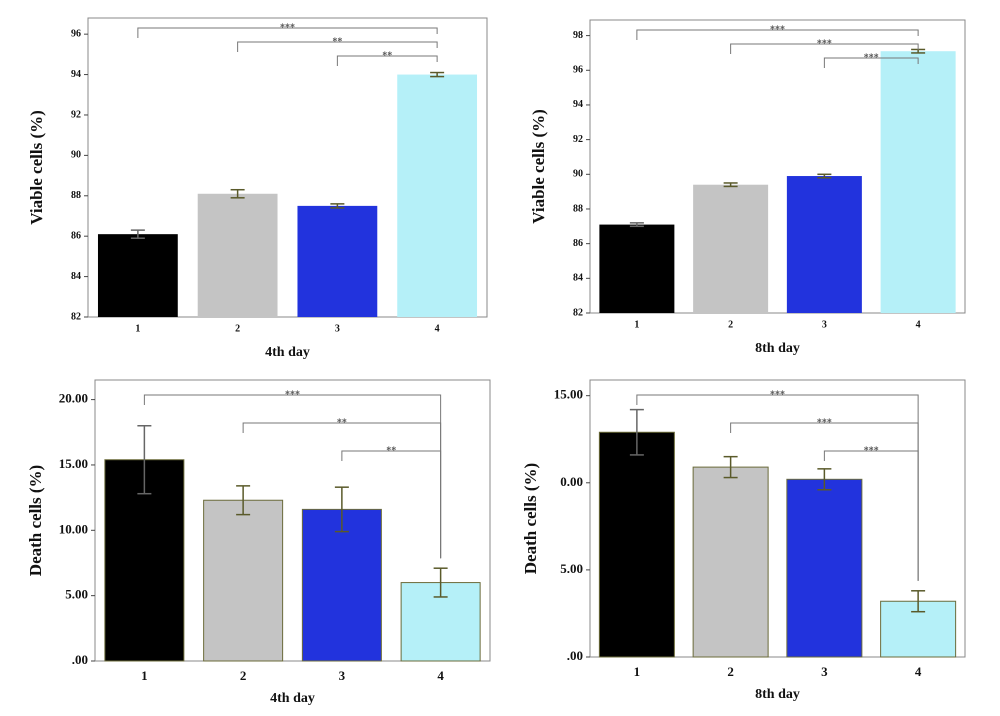  What do you see at coordinates (578, 35) in the screenshot?
I see `y-tick-label: 98` at bounding box center [578, 35].